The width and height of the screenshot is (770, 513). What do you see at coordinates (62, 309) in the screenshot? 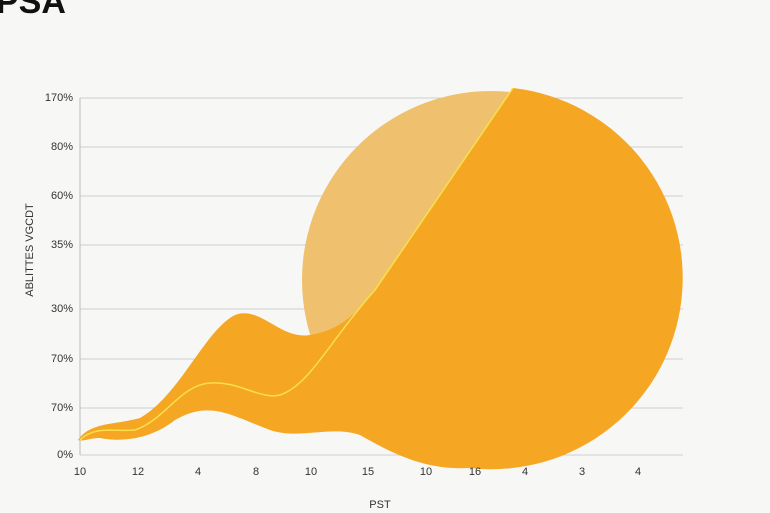
I see `y-tick-label: 30%` at bounding box center [62, 309].